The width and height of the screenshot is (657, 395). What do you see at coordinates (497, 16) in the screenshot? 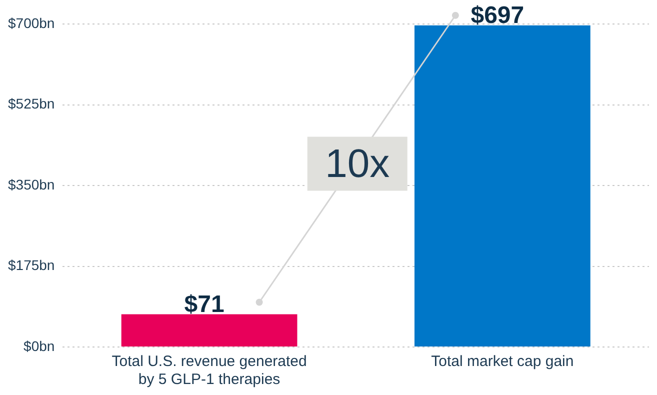
I see `data-label: $697` at bounding box center [497, 16].